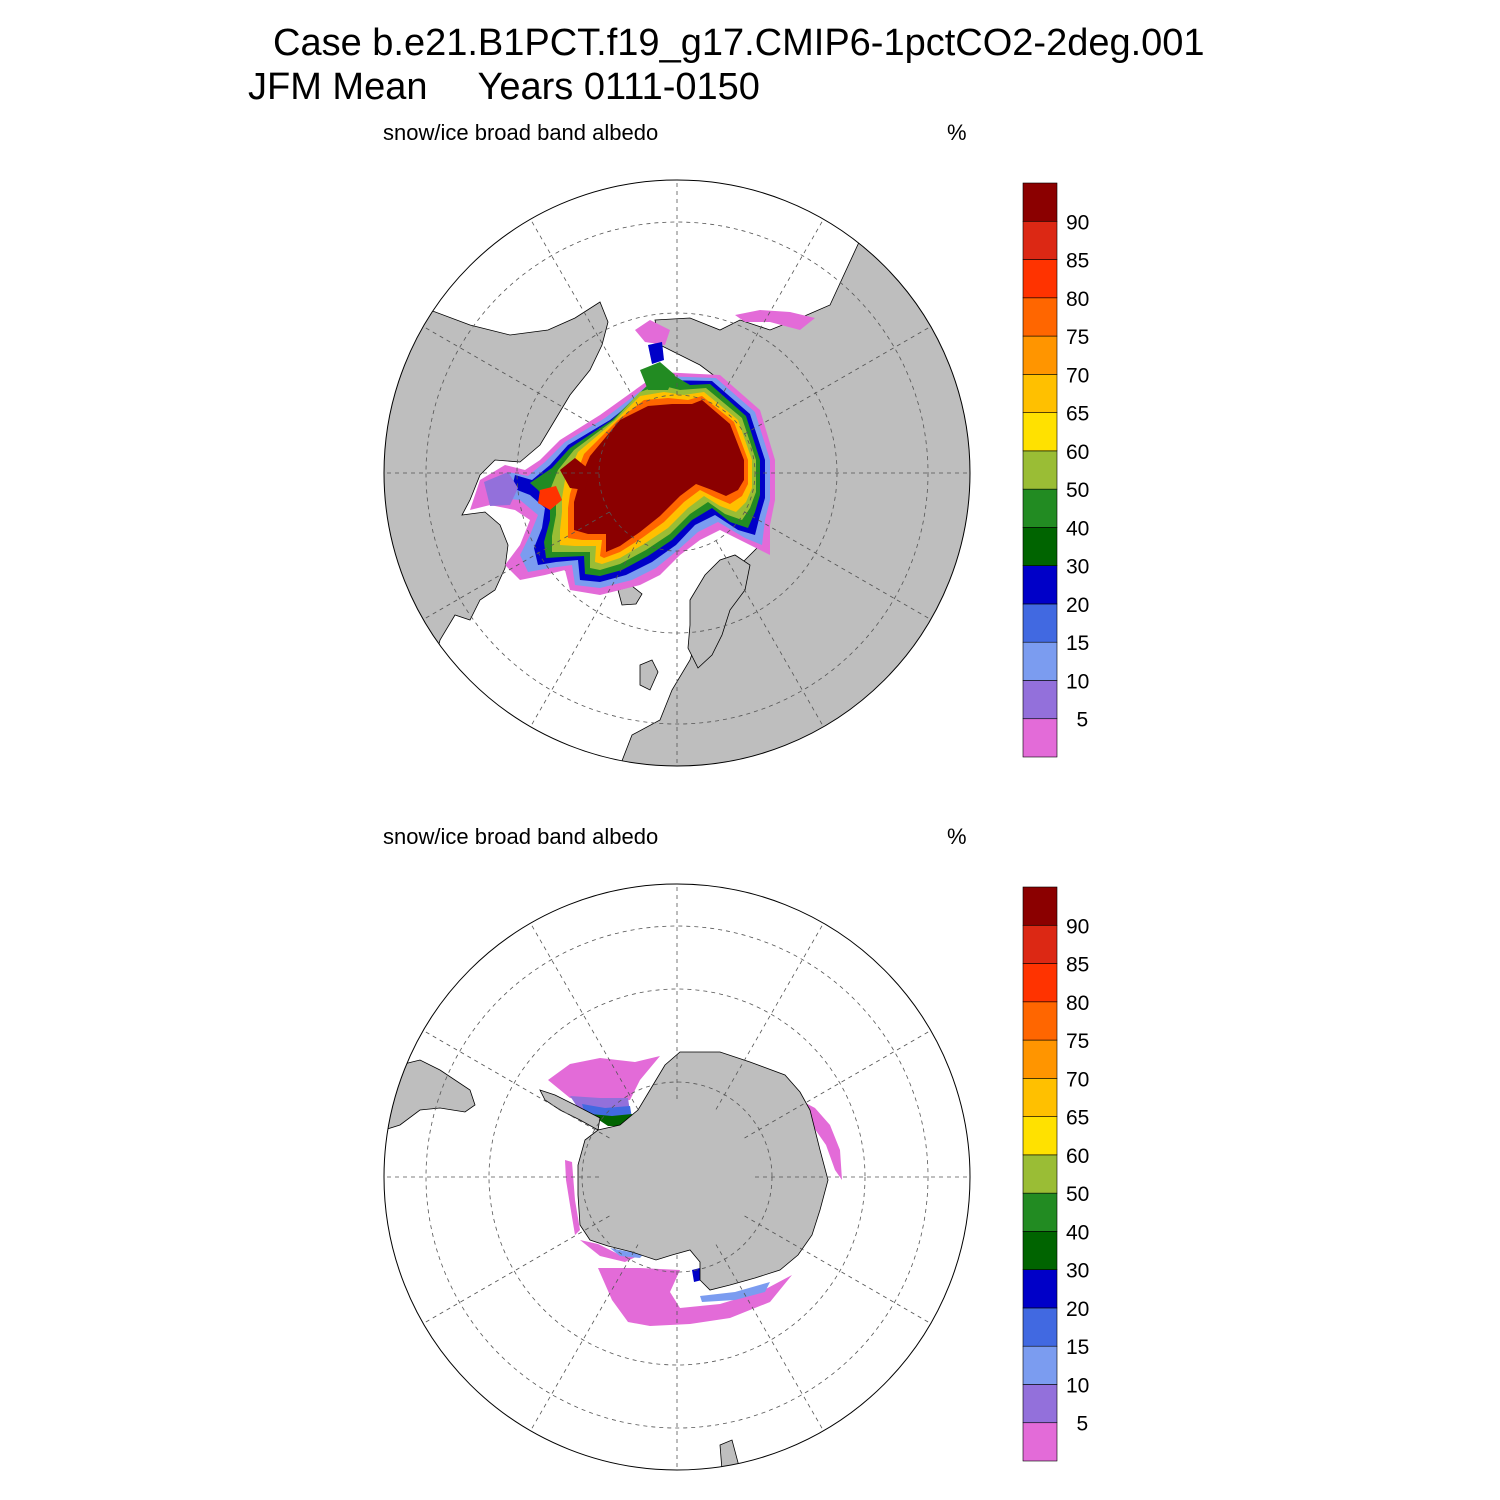 Image resolution: width=1500 pixels, height=1500 pixels. Describe the element at coordinates (695, 1297) in the screenshot. I see `south-ice-ross-sea` at that location.